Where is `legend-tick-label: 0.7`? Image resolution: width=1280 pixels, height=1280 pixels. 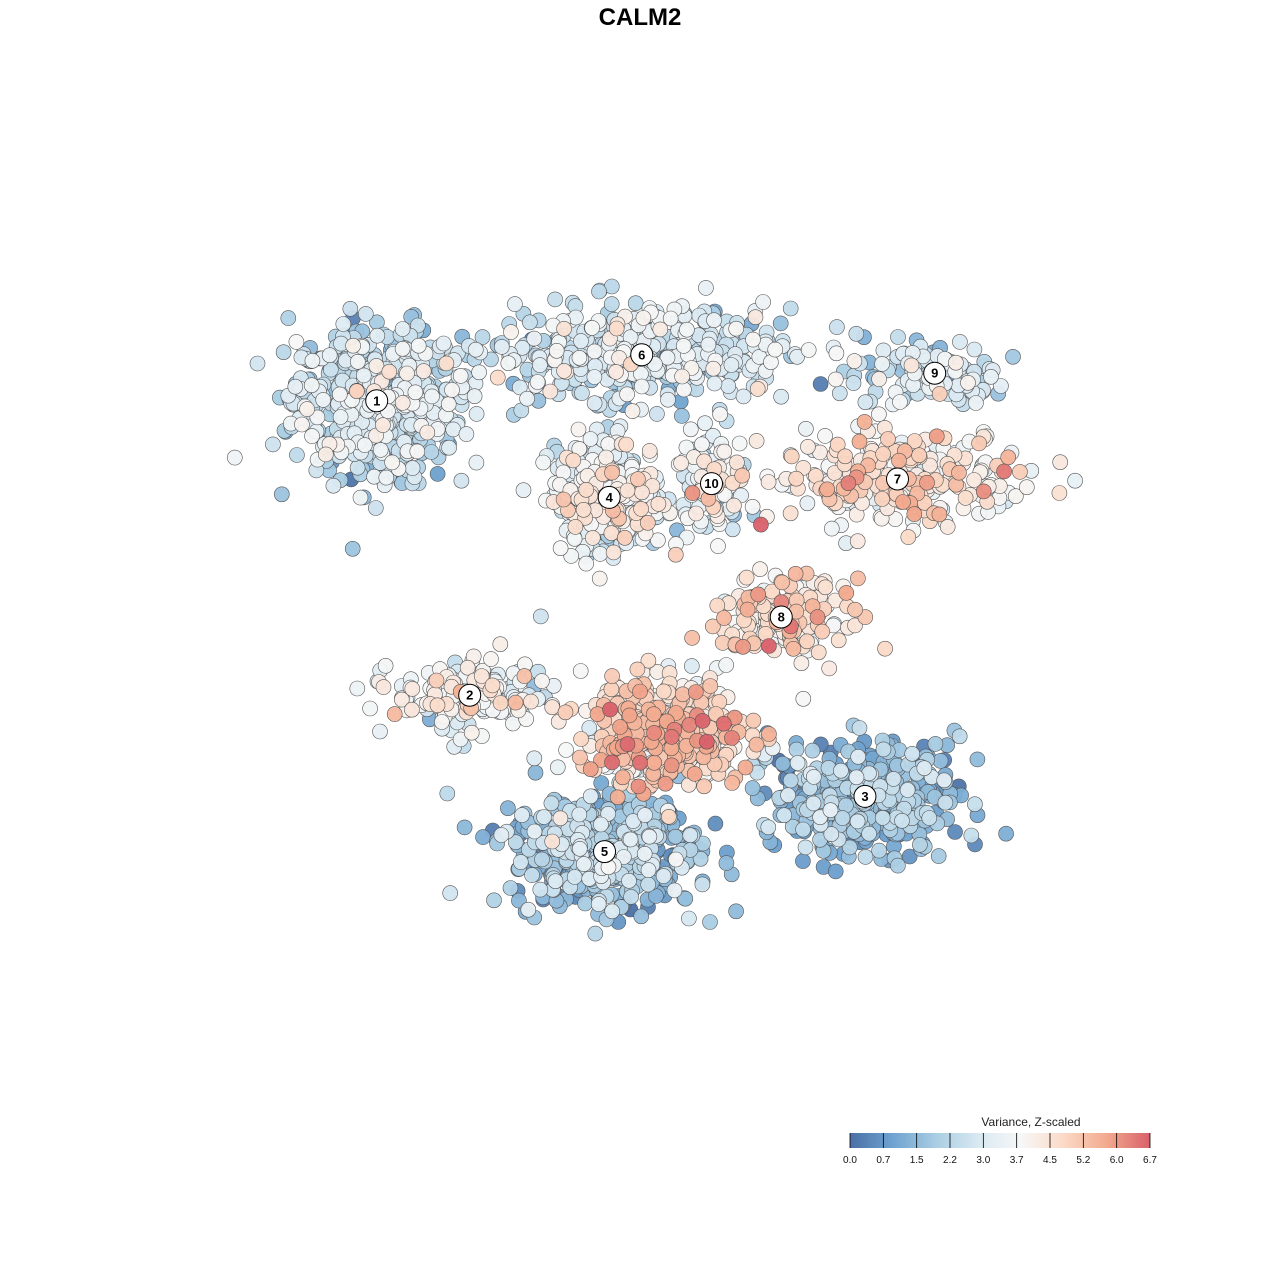
legend-tick-label: 0.7 is located at coordinates (883, 1160).